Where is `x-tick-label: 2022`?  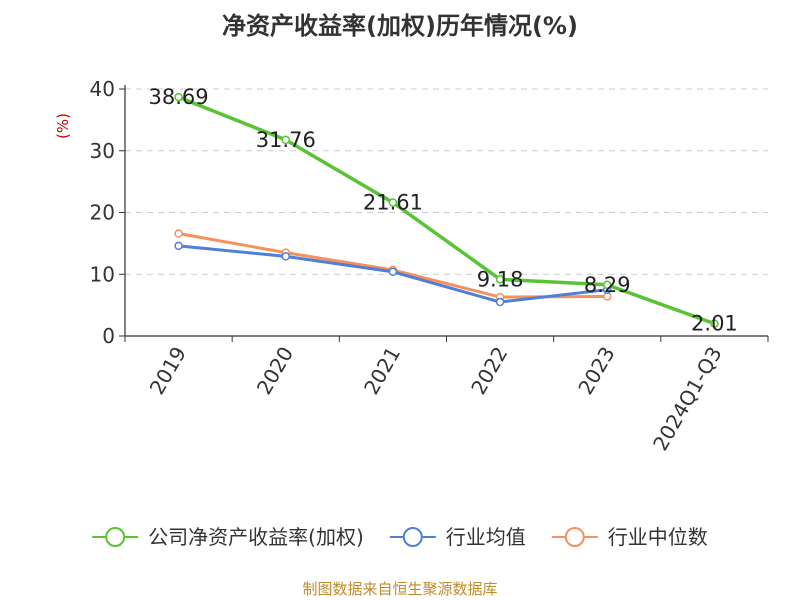 x-tick-label: 2022 is located at coordinates (489, 371).